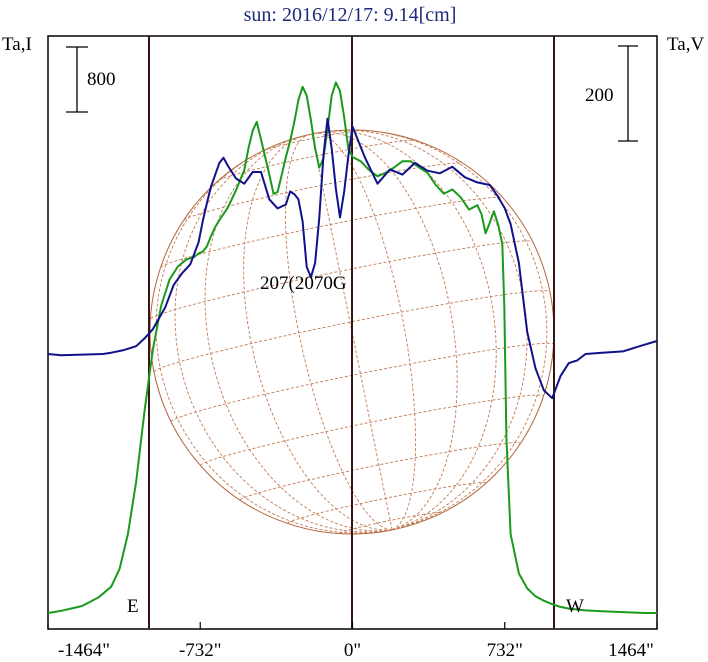 The height and width of the screenshot is (662, 708). I want to click on scale-bar-right-label: 200, so click(599, 95).